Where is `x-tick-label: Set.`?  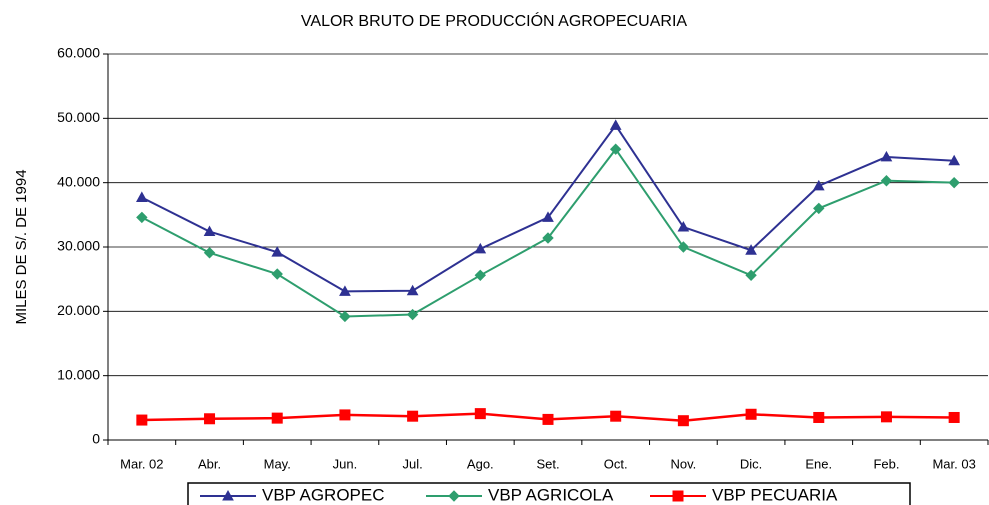
x-tick-label: Set. is located at coordinates (547, 463).